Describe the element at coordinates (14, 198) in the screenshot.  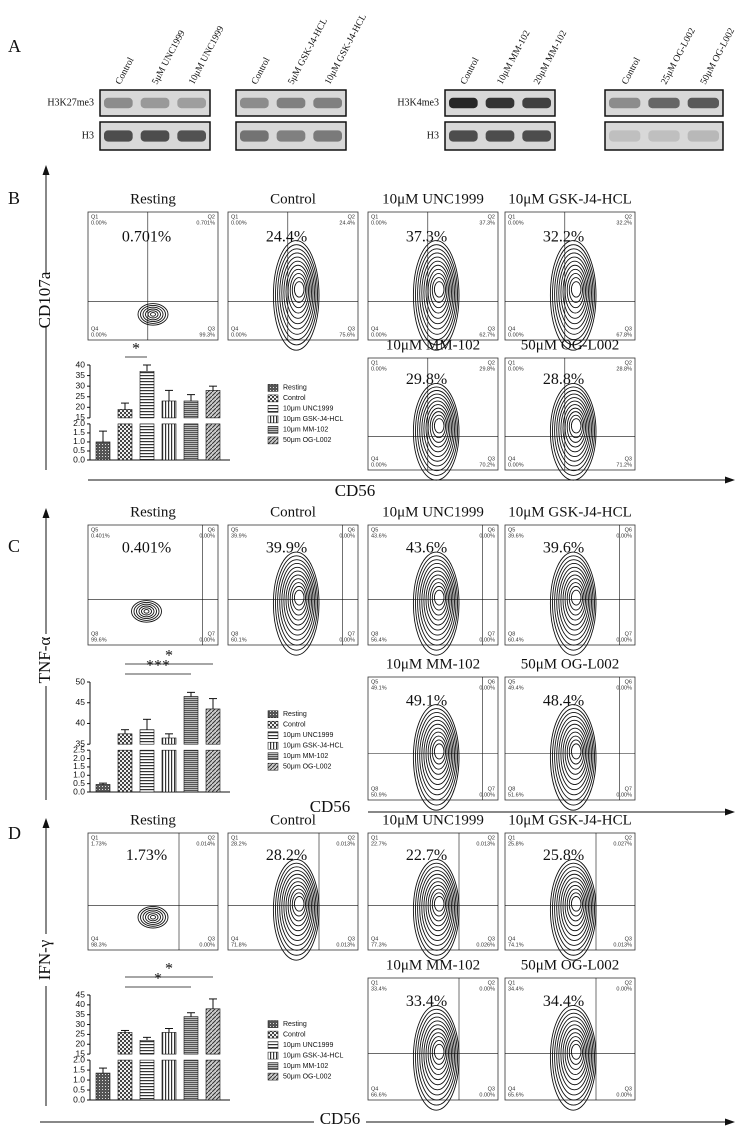
I see `panel-label: B` at that location.